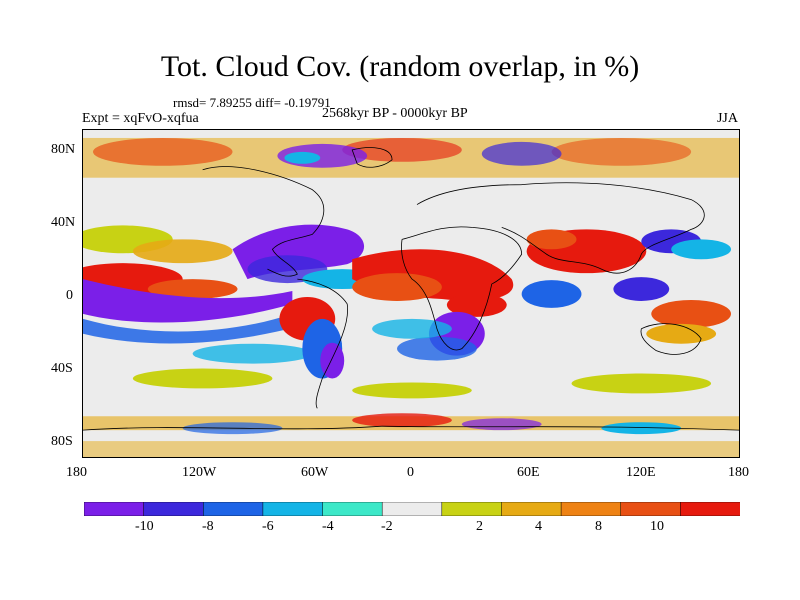  I want to click on stats-text: rmsd= 7.89255 diff= -0.19791, so click(252, 102).